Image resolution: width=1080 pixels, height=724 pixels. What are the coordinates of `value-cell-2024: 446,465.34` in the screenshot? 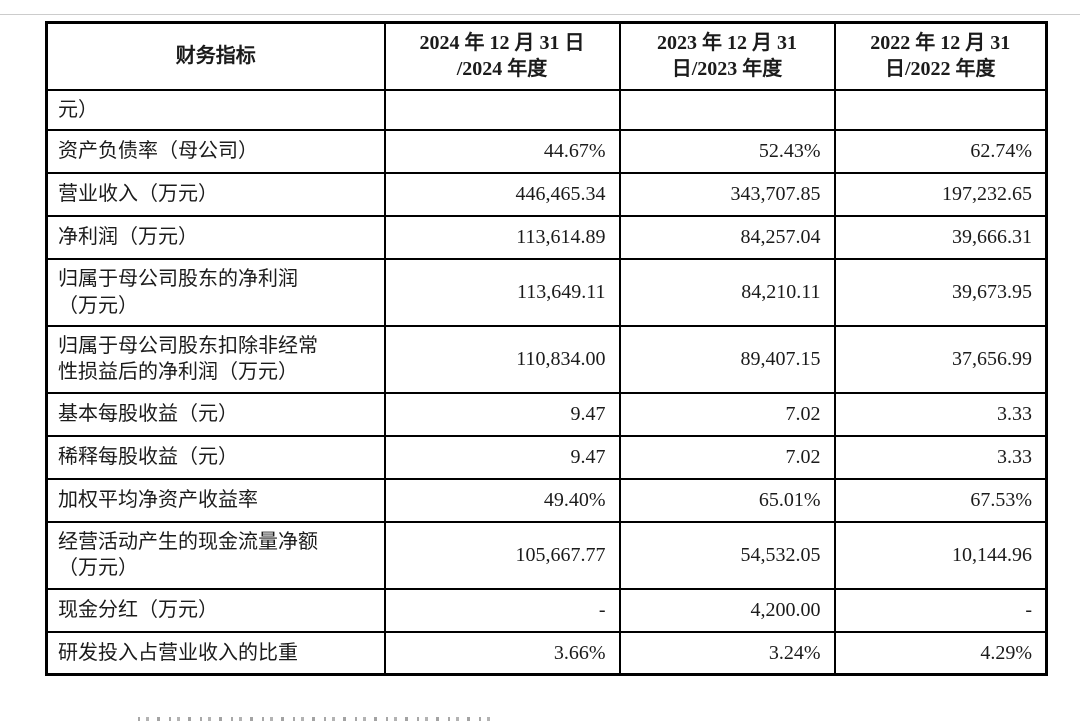 It's located at (502, 195).